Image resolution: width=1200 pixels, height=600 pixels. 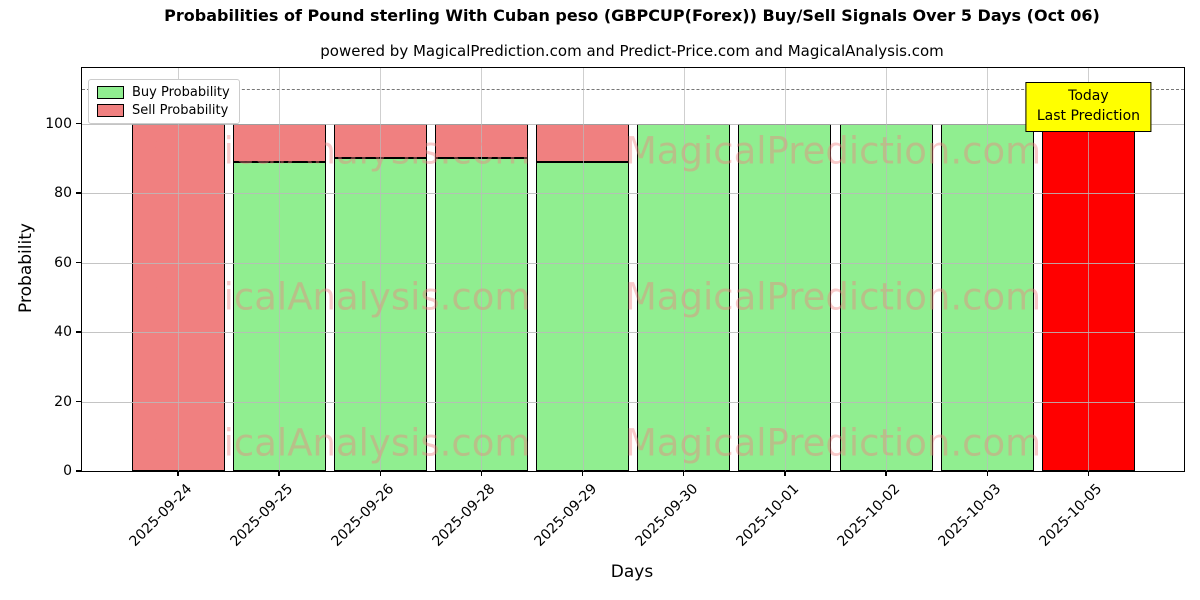 I want to click on legend-buy-label: Buy Probability, so click(x=181, y=92).